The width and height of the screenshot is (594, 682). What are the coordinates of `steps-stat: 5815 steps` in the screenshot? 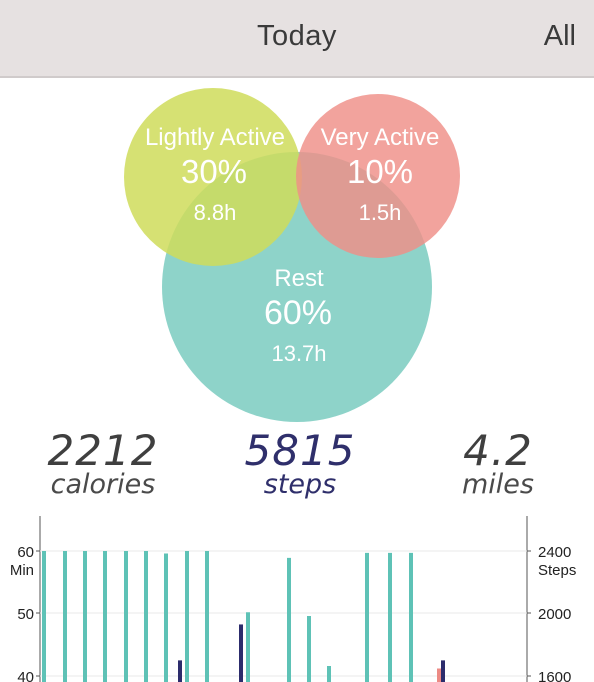 It's located at (300, 463).